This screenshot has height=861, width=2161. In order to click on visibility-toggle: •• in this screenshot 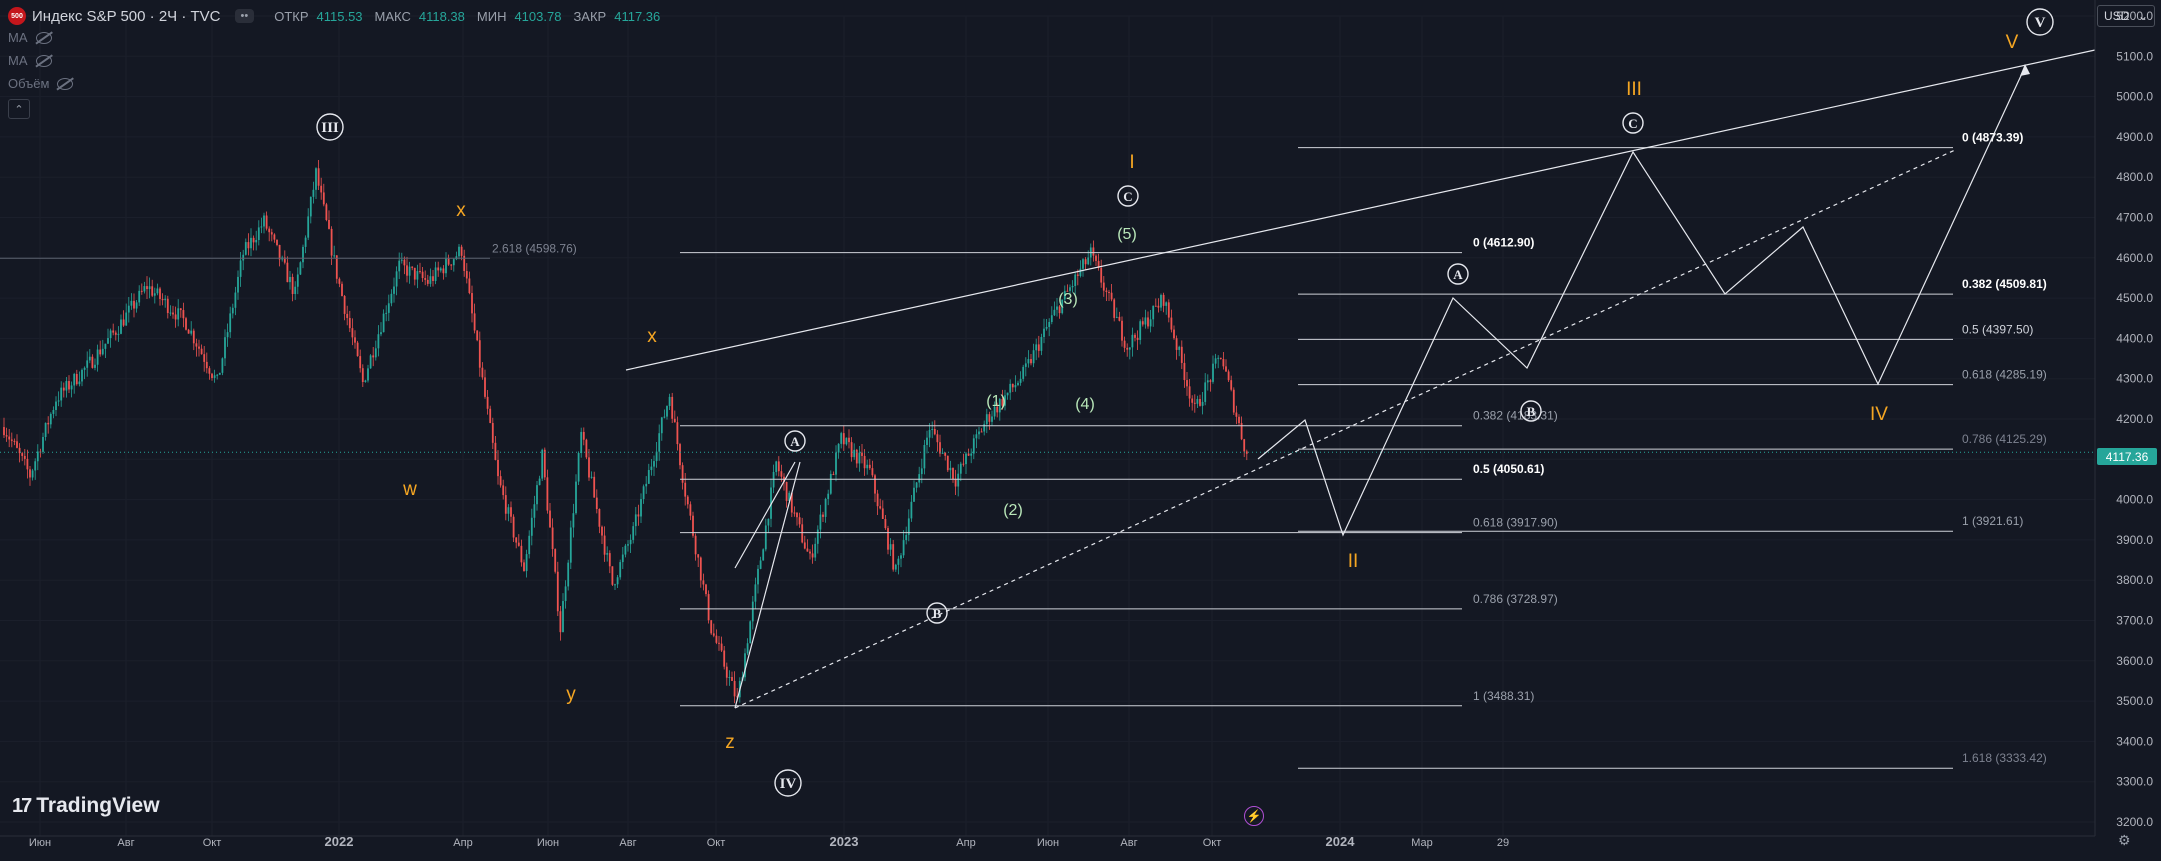, I will do `click(244, 16)`.